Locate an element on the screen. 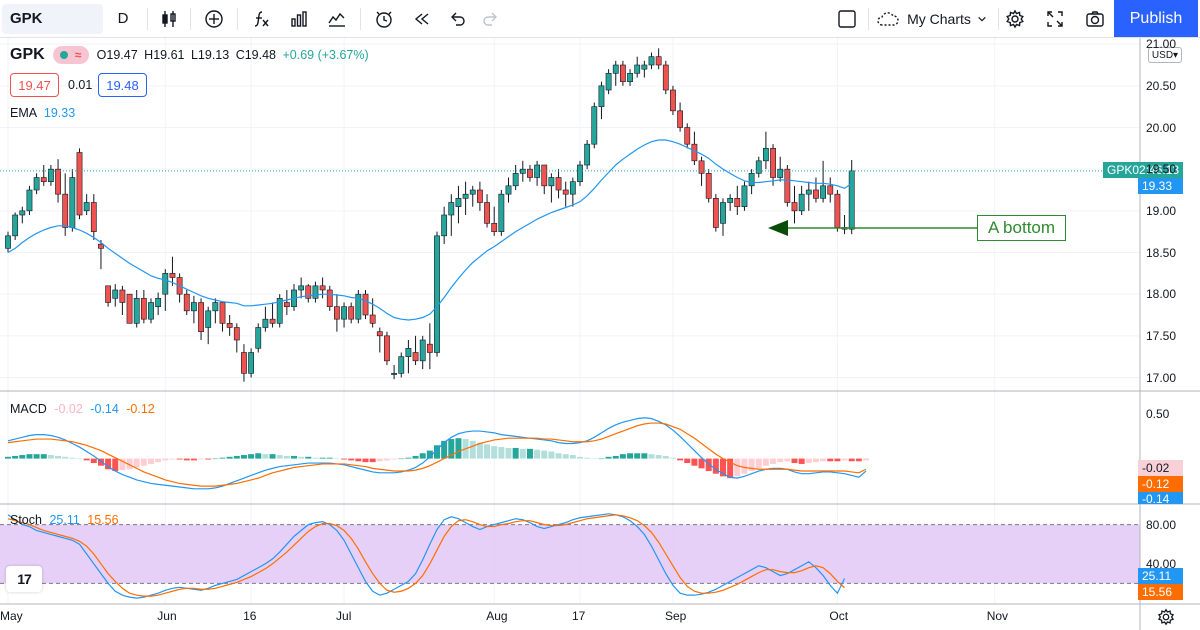 This screenshot has width=1200, height=630. axis-settings-icon is located at coordinates (1166, 617).